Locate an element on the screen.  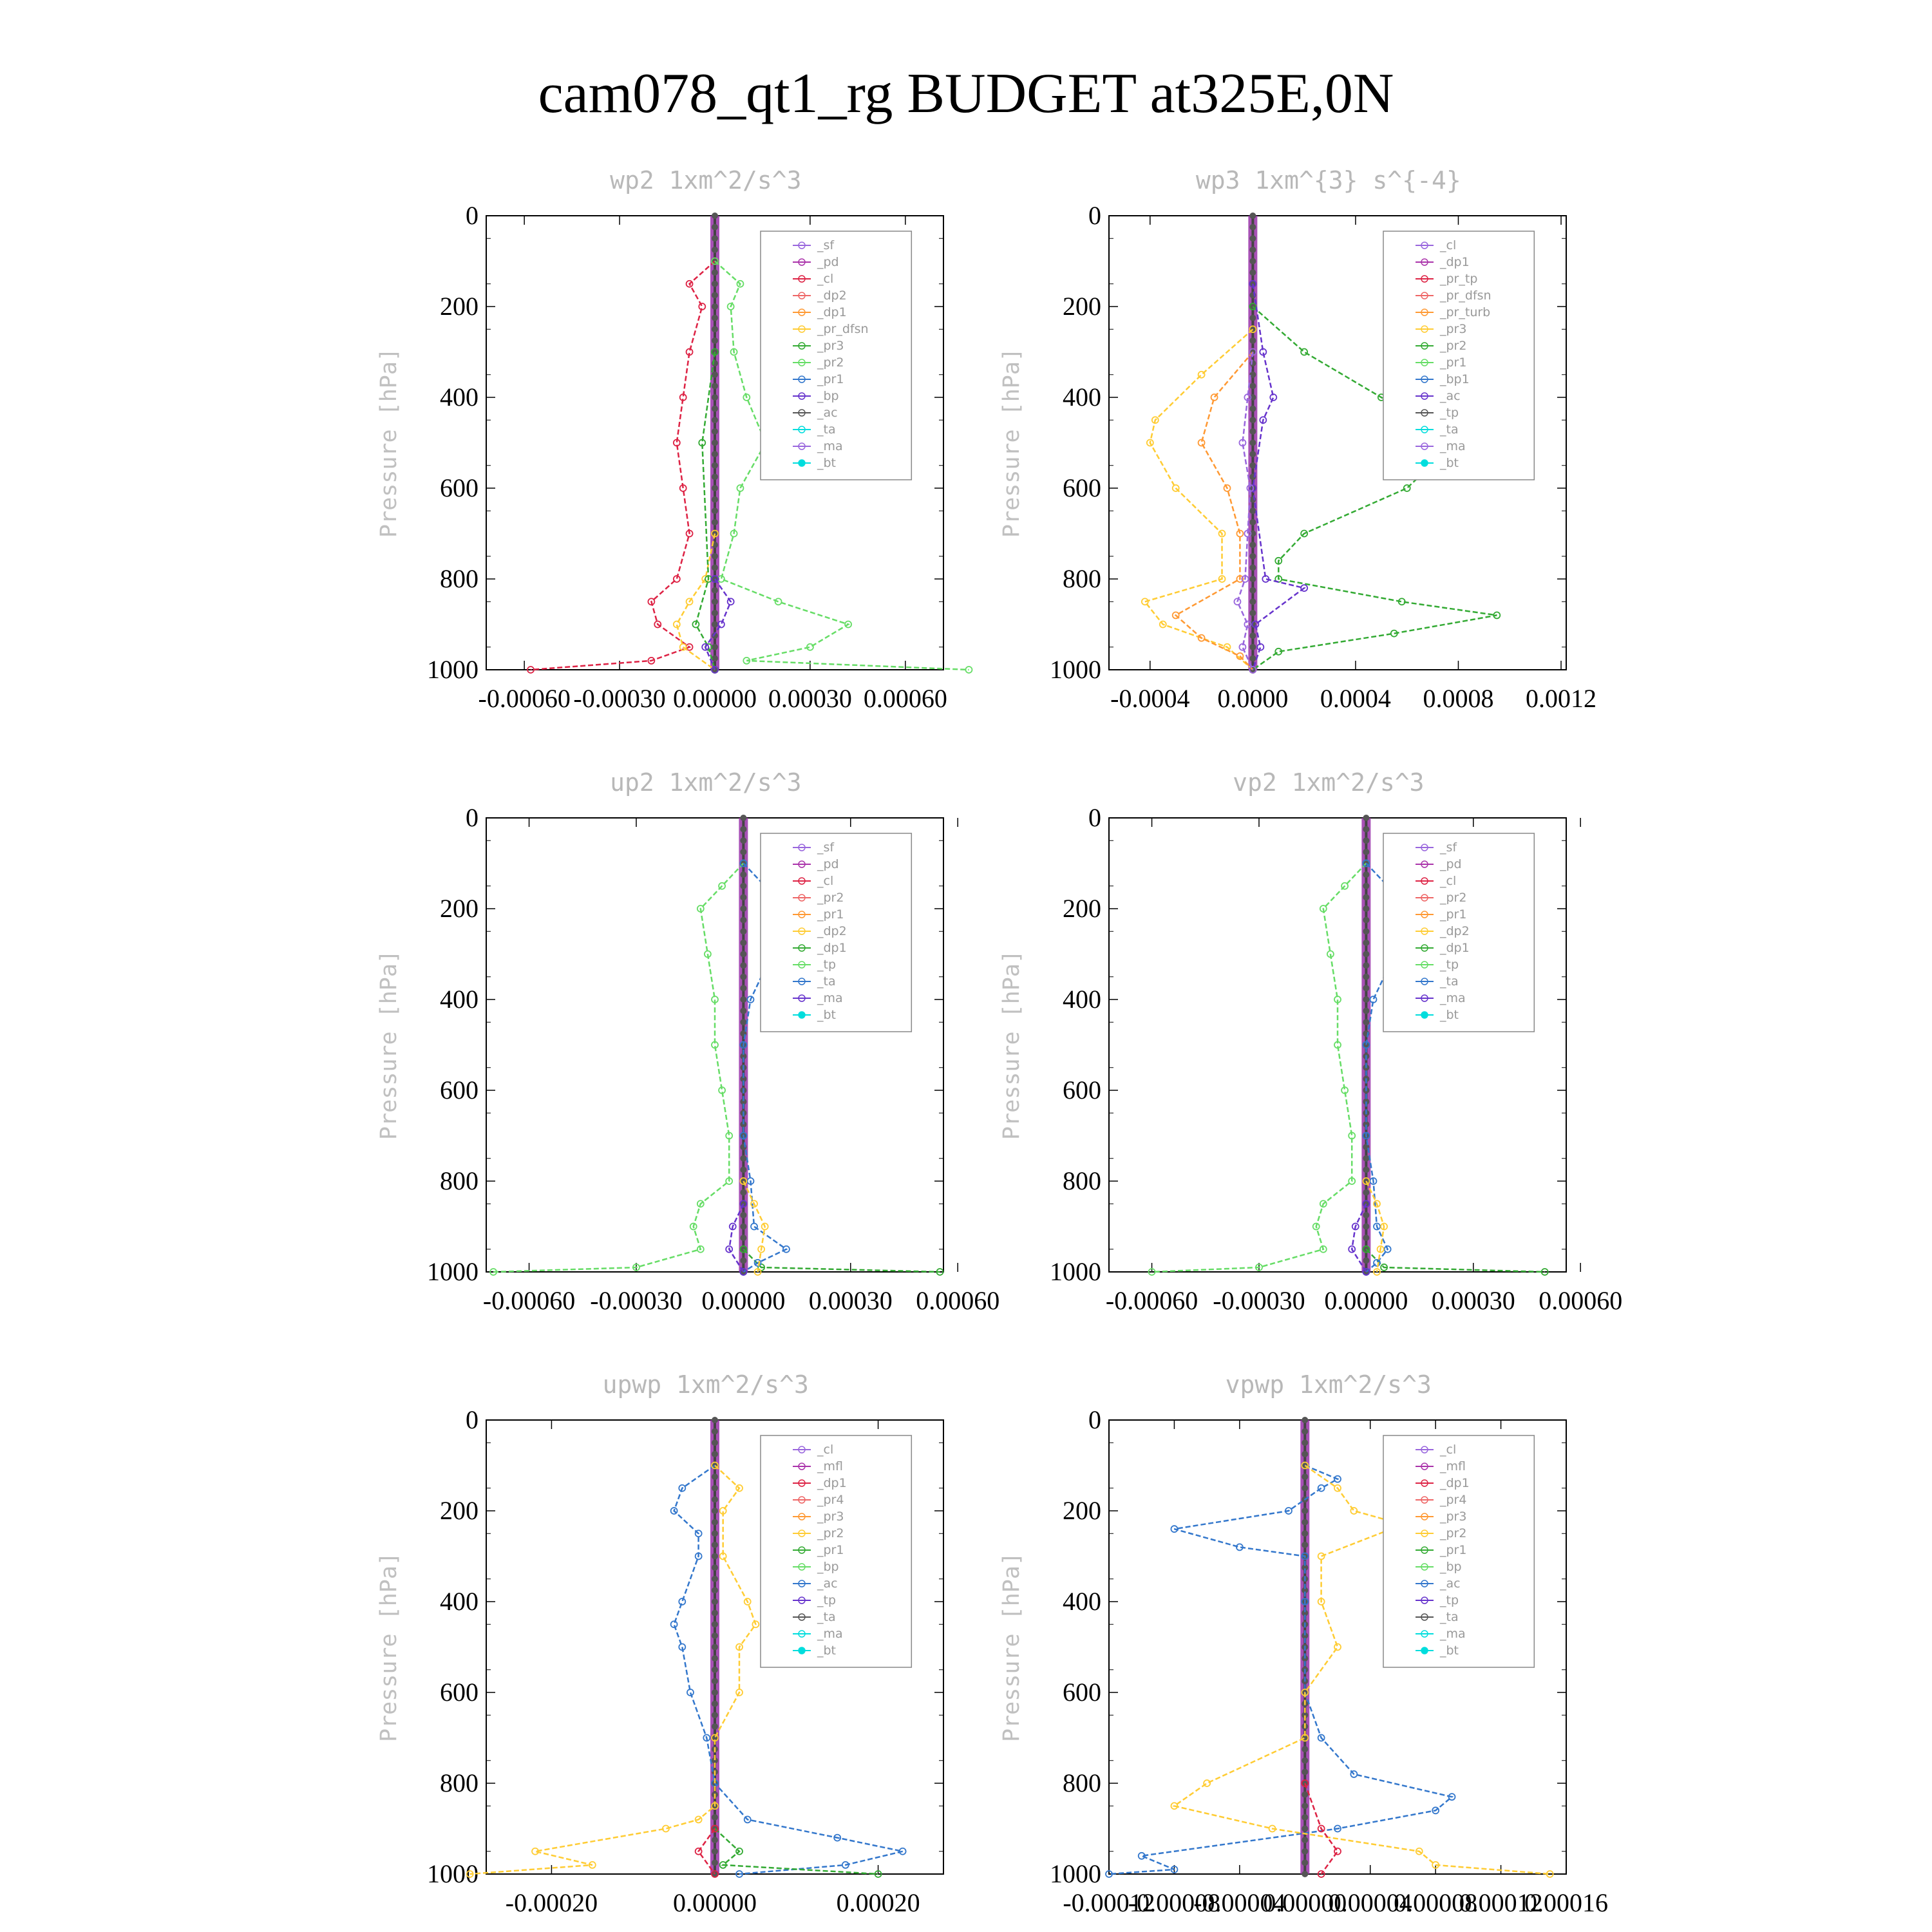
x-tick-label: 0.0008 is located at coordinates (1458, 698).